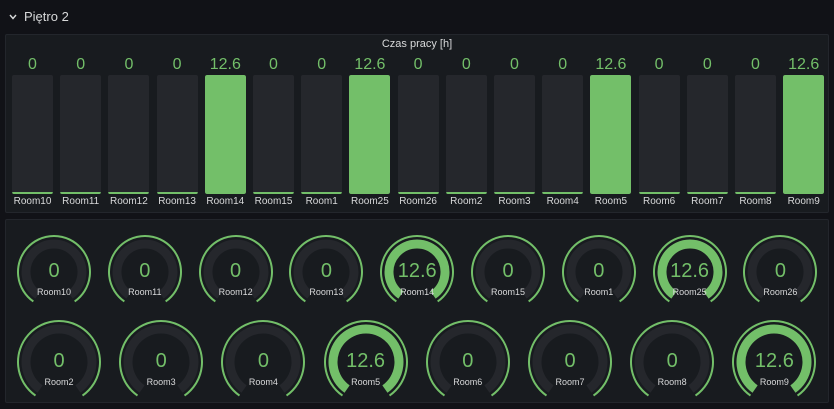 Image resolution: width=834 pixels, height=409 pixels. What do you see at coordinates (145, 292) in the screenshot?
I see `gauge-label: Room11` at bounding box center [145, 292].